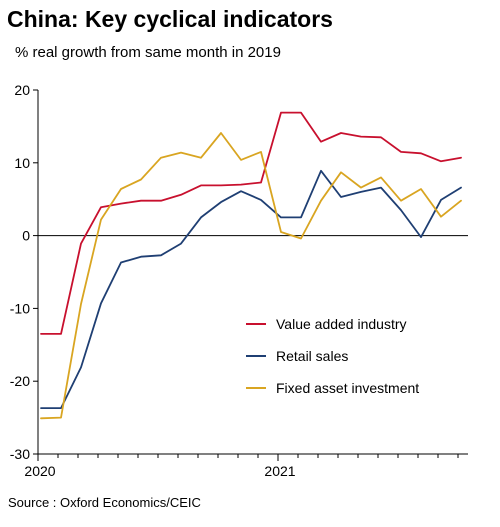 This screenshot has height=527, width=500. Describe the element at coordinates (148, 52) in the screenshot. I see `chart-subtitle: % real growth from same month in 2019` at that location.